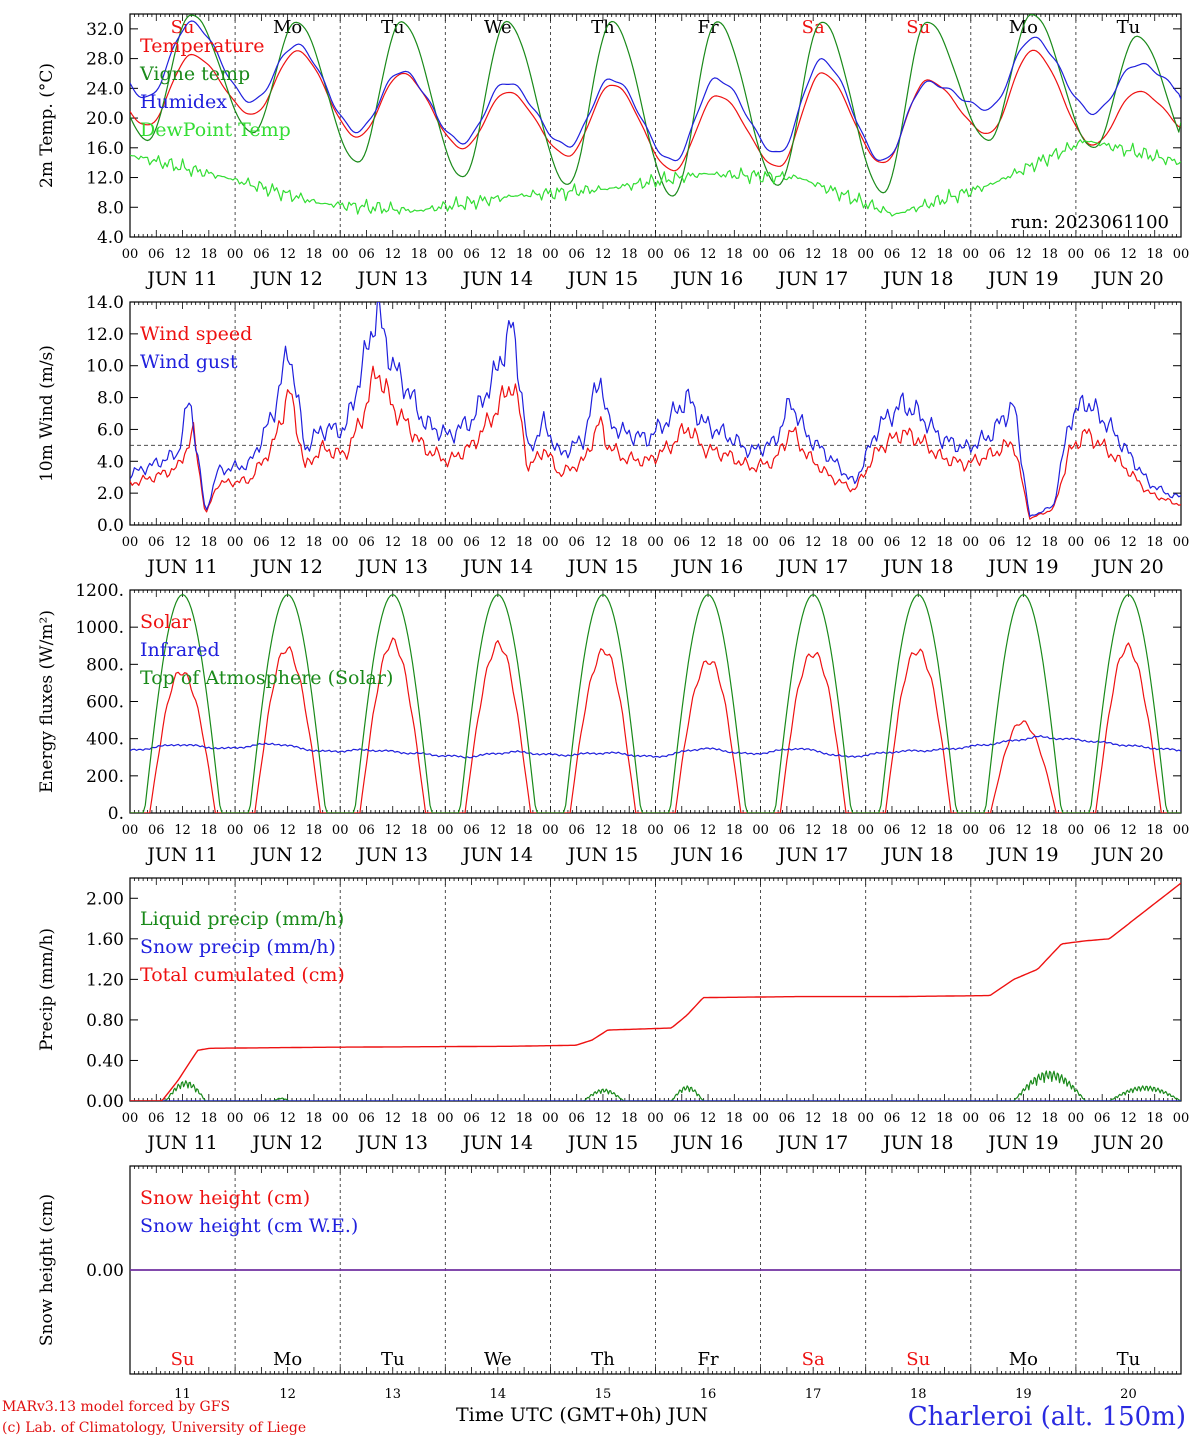  What do you see at coordinates (181, 279) in the screenshot?
I see `x-day-label: JUN 11` at bounding box center [181, 279].